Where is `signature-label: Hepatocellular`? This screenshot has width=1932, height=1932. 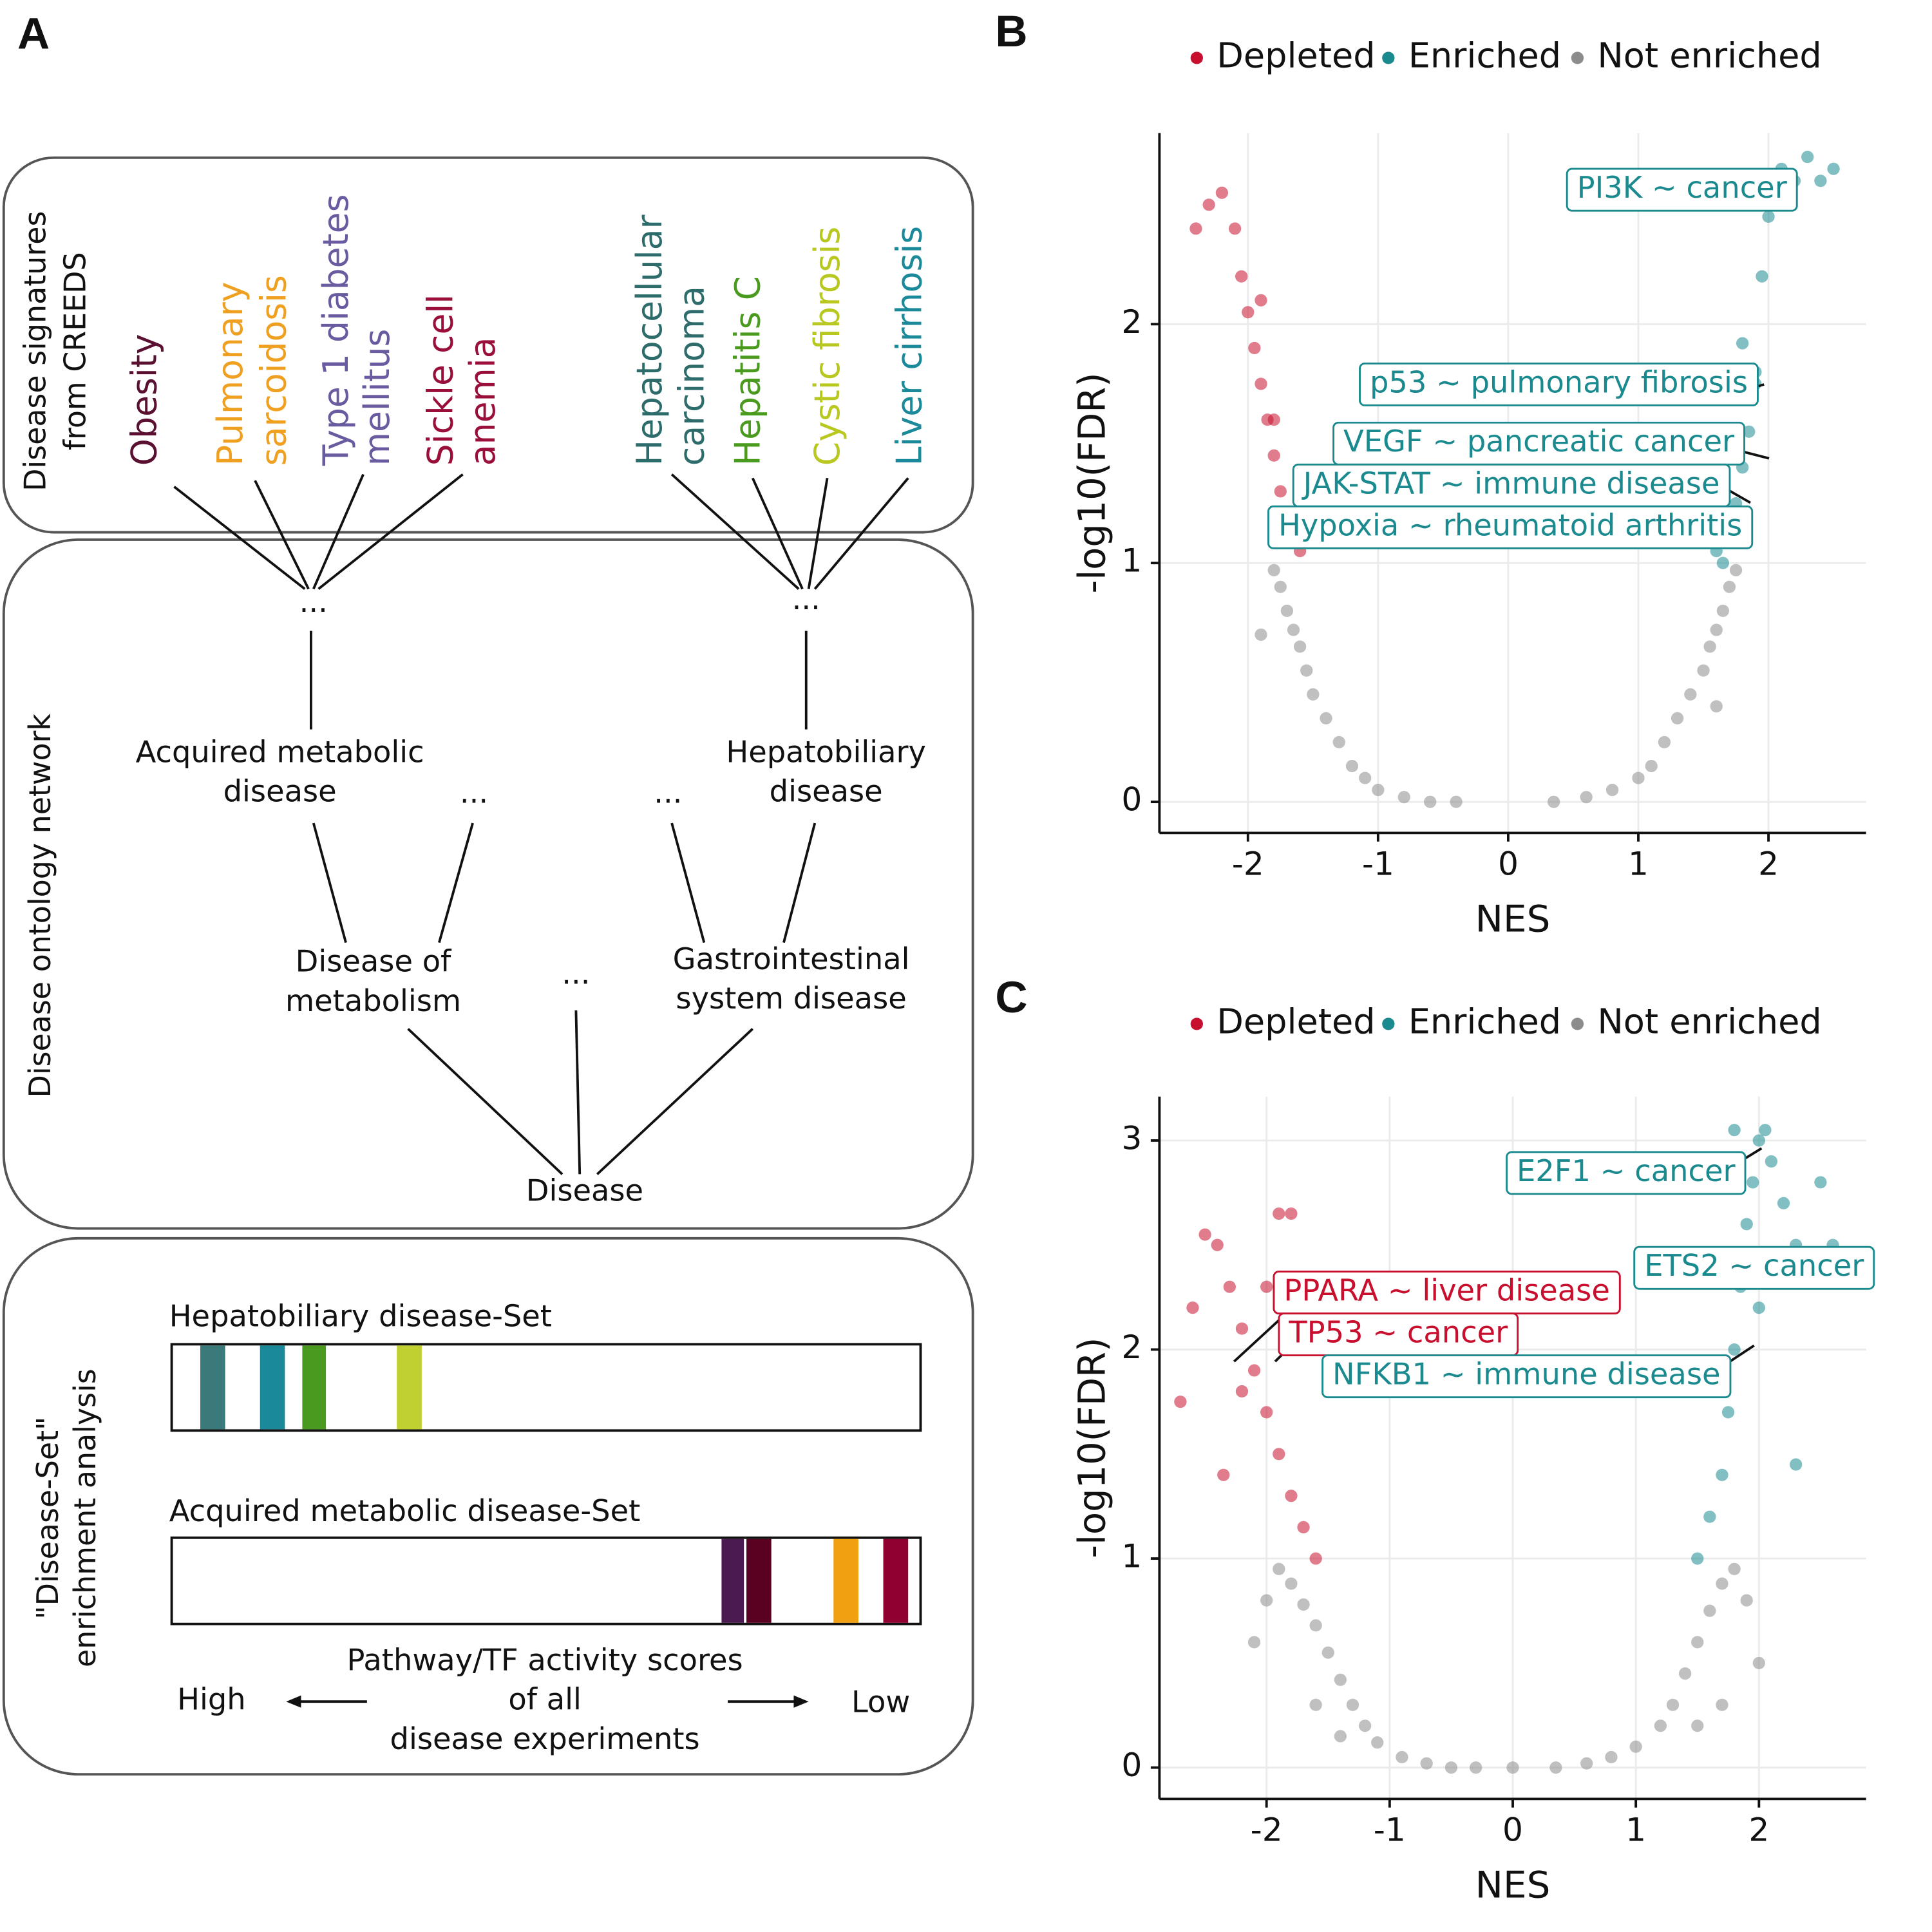
signature-label: Hepatocellular is located at coordinates (650, 340).